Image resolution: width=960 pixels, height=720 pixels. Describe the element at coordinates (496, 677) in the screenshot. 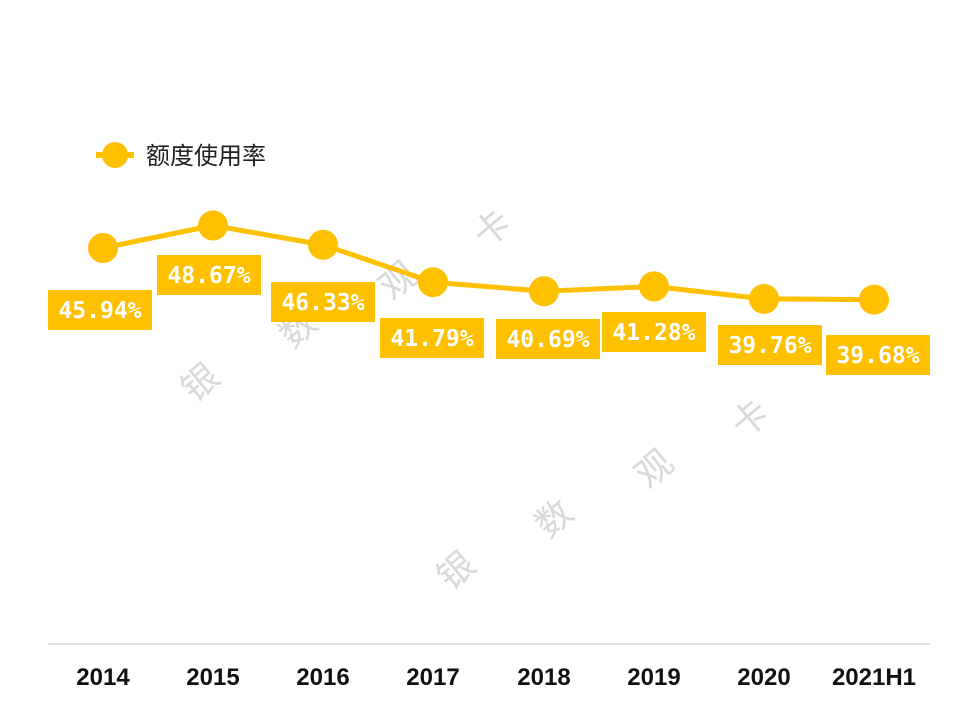

I see `x-tick-layer: 2014 2015 2016 2017 2018 2019 2020 2021H1` at that location.